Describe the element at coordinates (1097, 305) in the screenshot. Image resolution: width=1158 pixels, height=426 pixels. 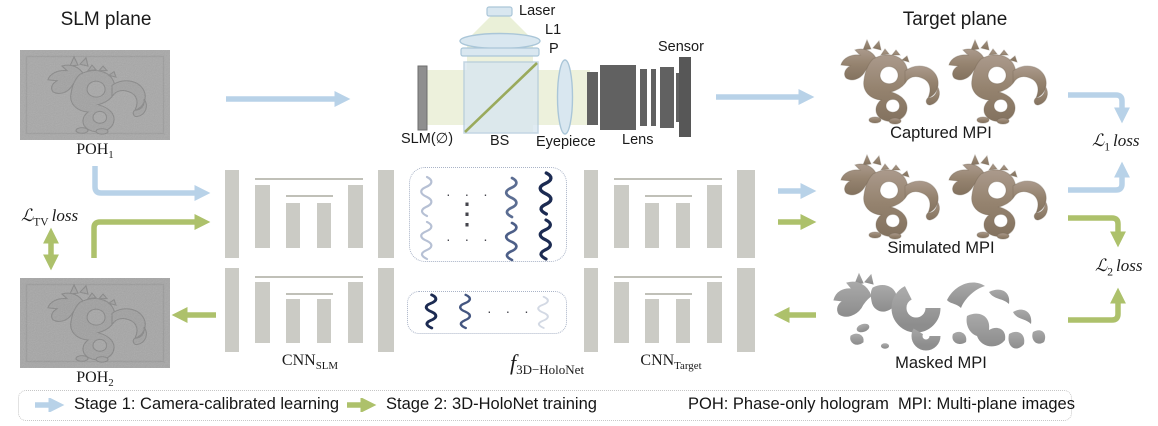
I see `arrow-masked-to-l2loss` at that location.